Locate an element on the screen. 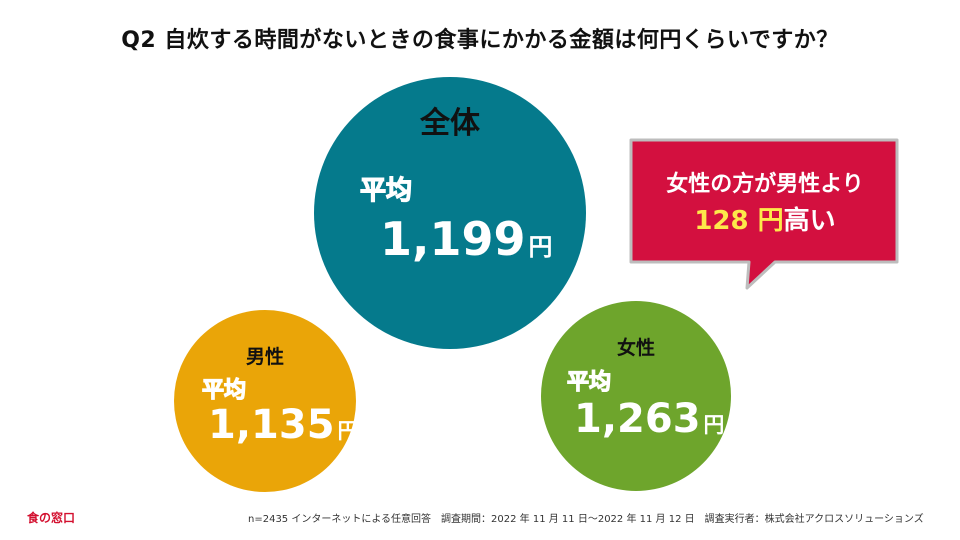 This screenshot has height=540, width=960. unit-male: 円 is located at coordinates (348, 431).